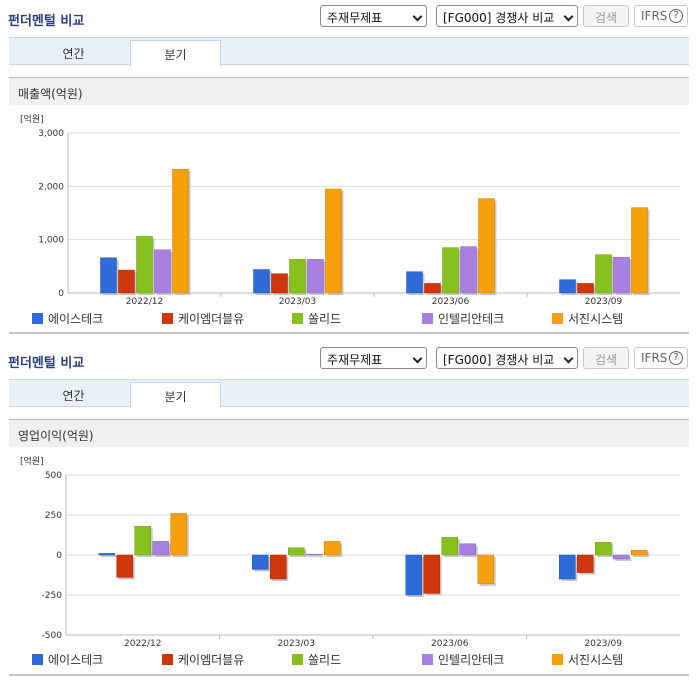  What do you see at coordinates (348, 660) in the screenshot?
I see `chart-legend: 에이스테크 케이엠더블유 쏠리드 인텔리안테크 서진시스템` at bounding box center [348, 660].